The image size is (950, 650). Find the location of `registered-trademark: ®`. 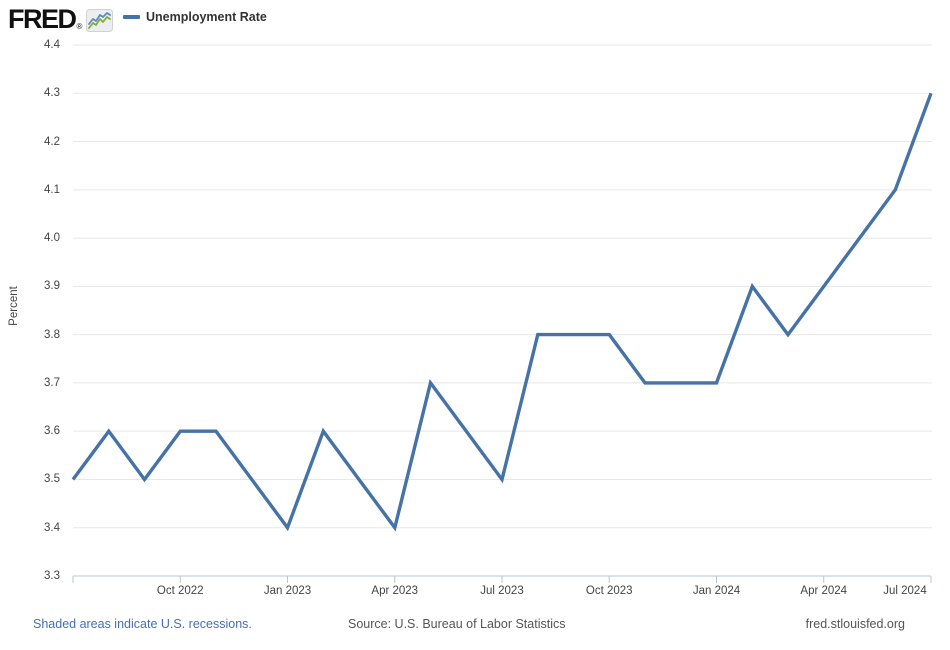

registered-trademark: ® is located at coordinates (79, 26).